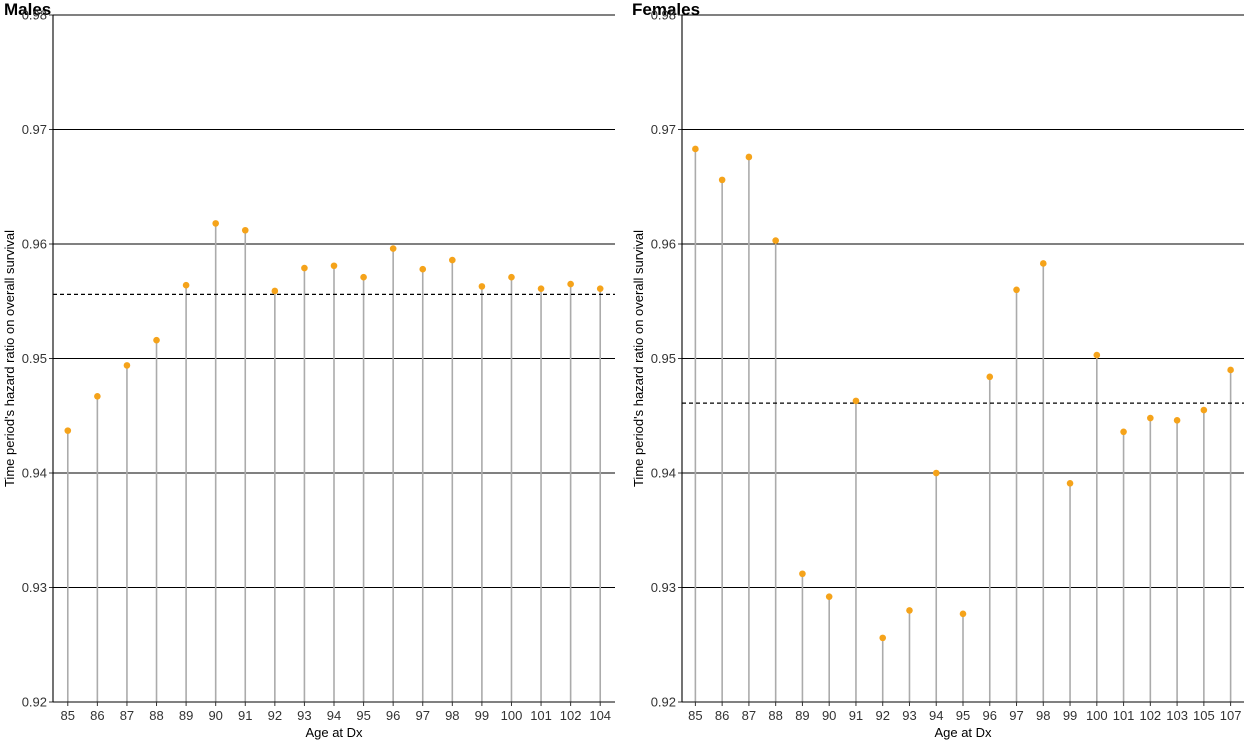 The image size is (1248, 742). Describe the element at coordinates (1231, 715) in the screenshot. I see `x-tick-label: 107` at that location.